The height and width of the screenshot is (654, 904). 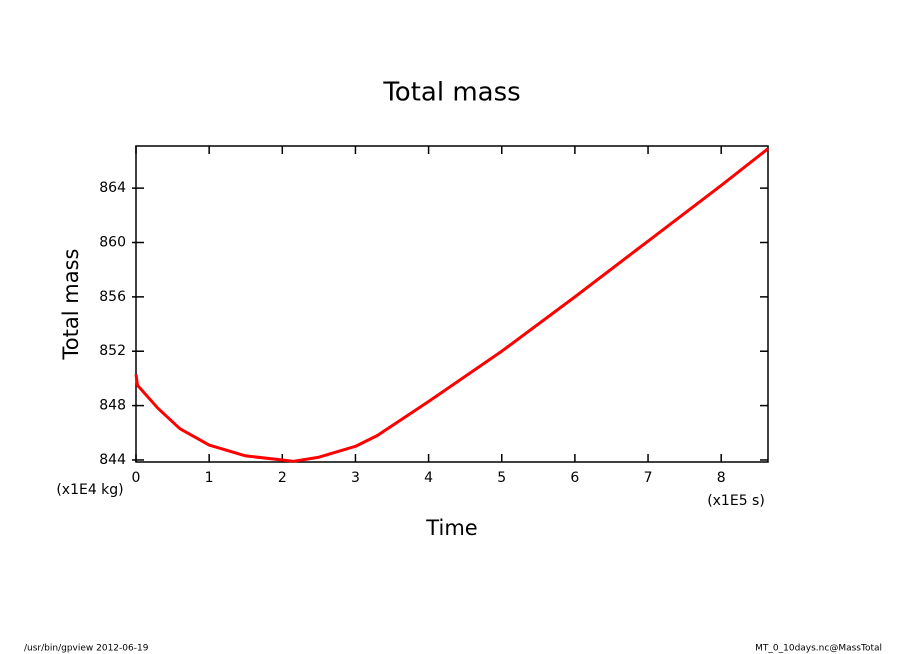 I want to click on y-tick-label: 860, so click(x=112, y=242).